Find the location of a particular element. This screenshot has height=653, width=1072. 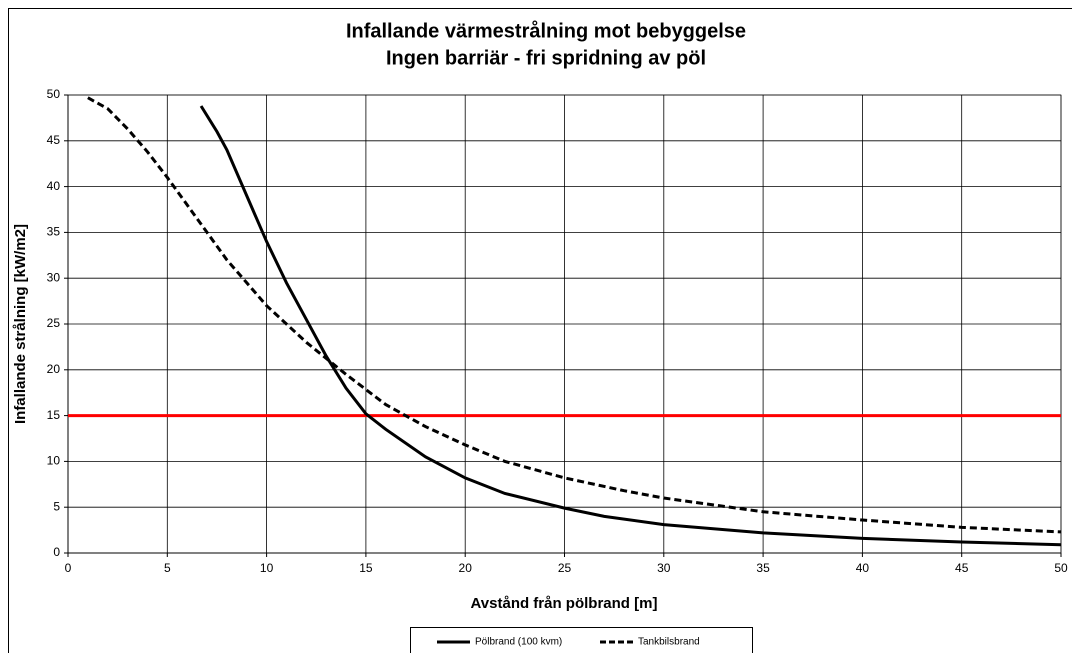

x-tick-label: 15 is located at coordinates (366, 568).